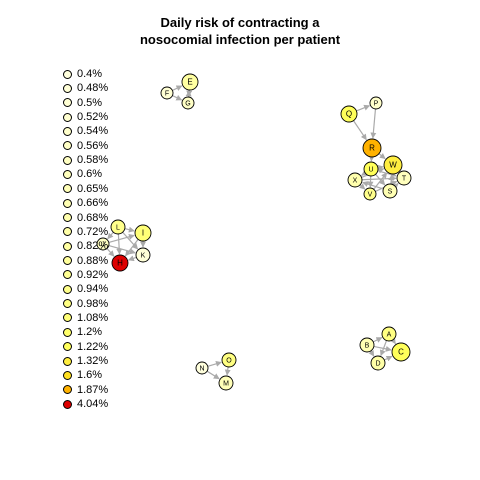 The height and width of the screenshot is (480, 480). I want to click on edge-L-H, so click(119, 244).